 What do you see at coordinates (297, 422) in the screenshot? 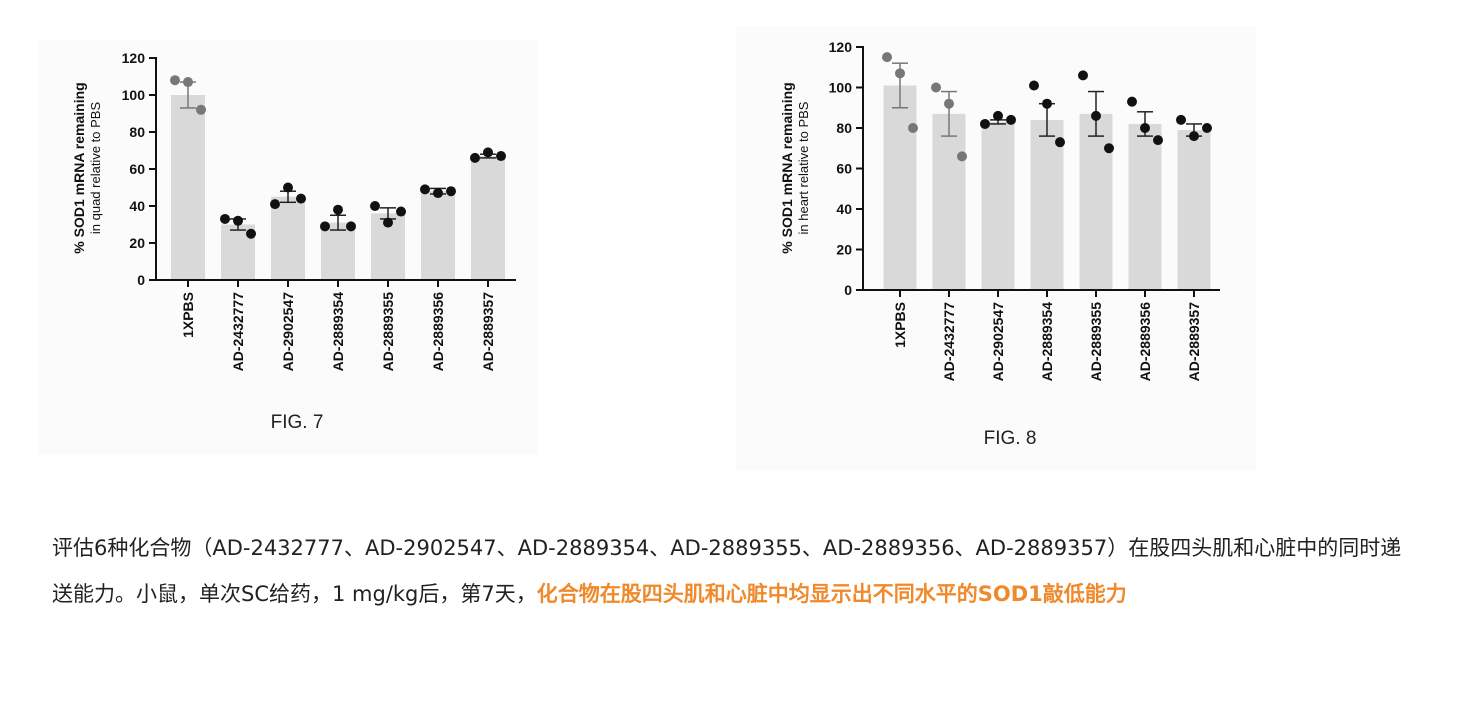
I see `fig7-caption: FIG. 7` at bounding box center [297, 422].